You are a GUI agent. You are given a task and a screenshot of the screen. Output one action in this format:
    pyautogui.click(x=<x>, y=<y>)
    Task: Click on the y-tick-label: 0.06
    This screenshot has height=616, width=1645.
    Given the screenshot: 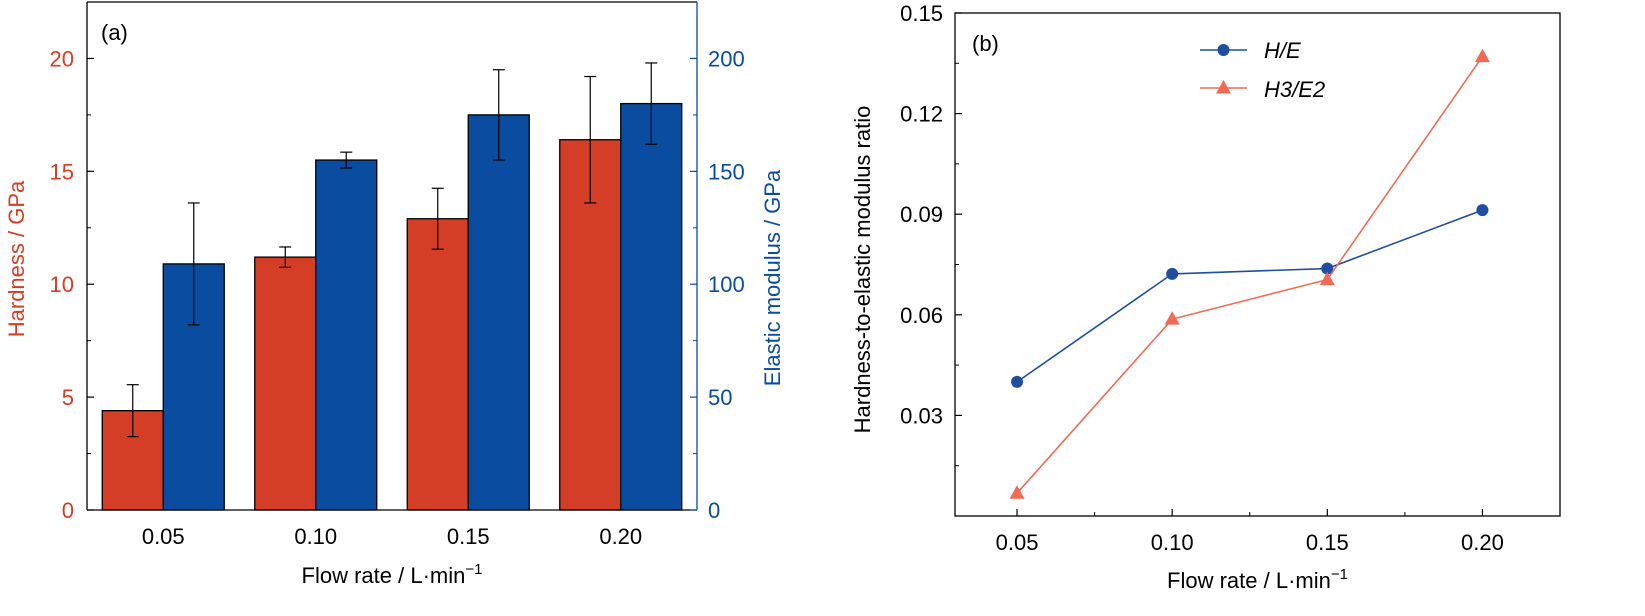 What is the action you would take?
    pyautogui.click(x=921, y=315)
    